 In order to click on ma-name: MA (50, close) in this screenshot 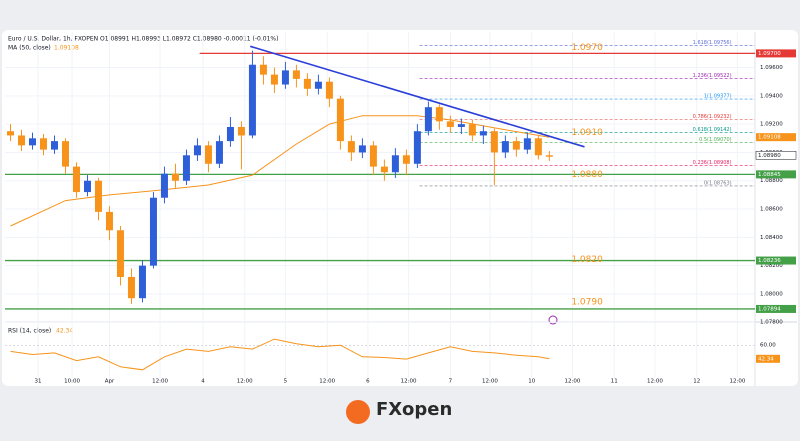, I will do `click(29, 48)`.